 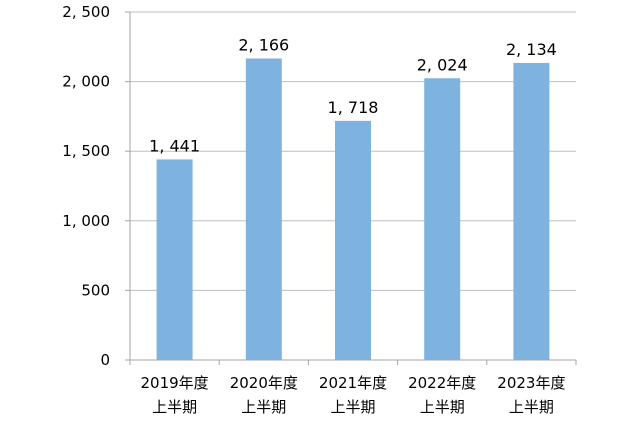 I want to click on category-label: 2023年度, so click(x=531, y=383).